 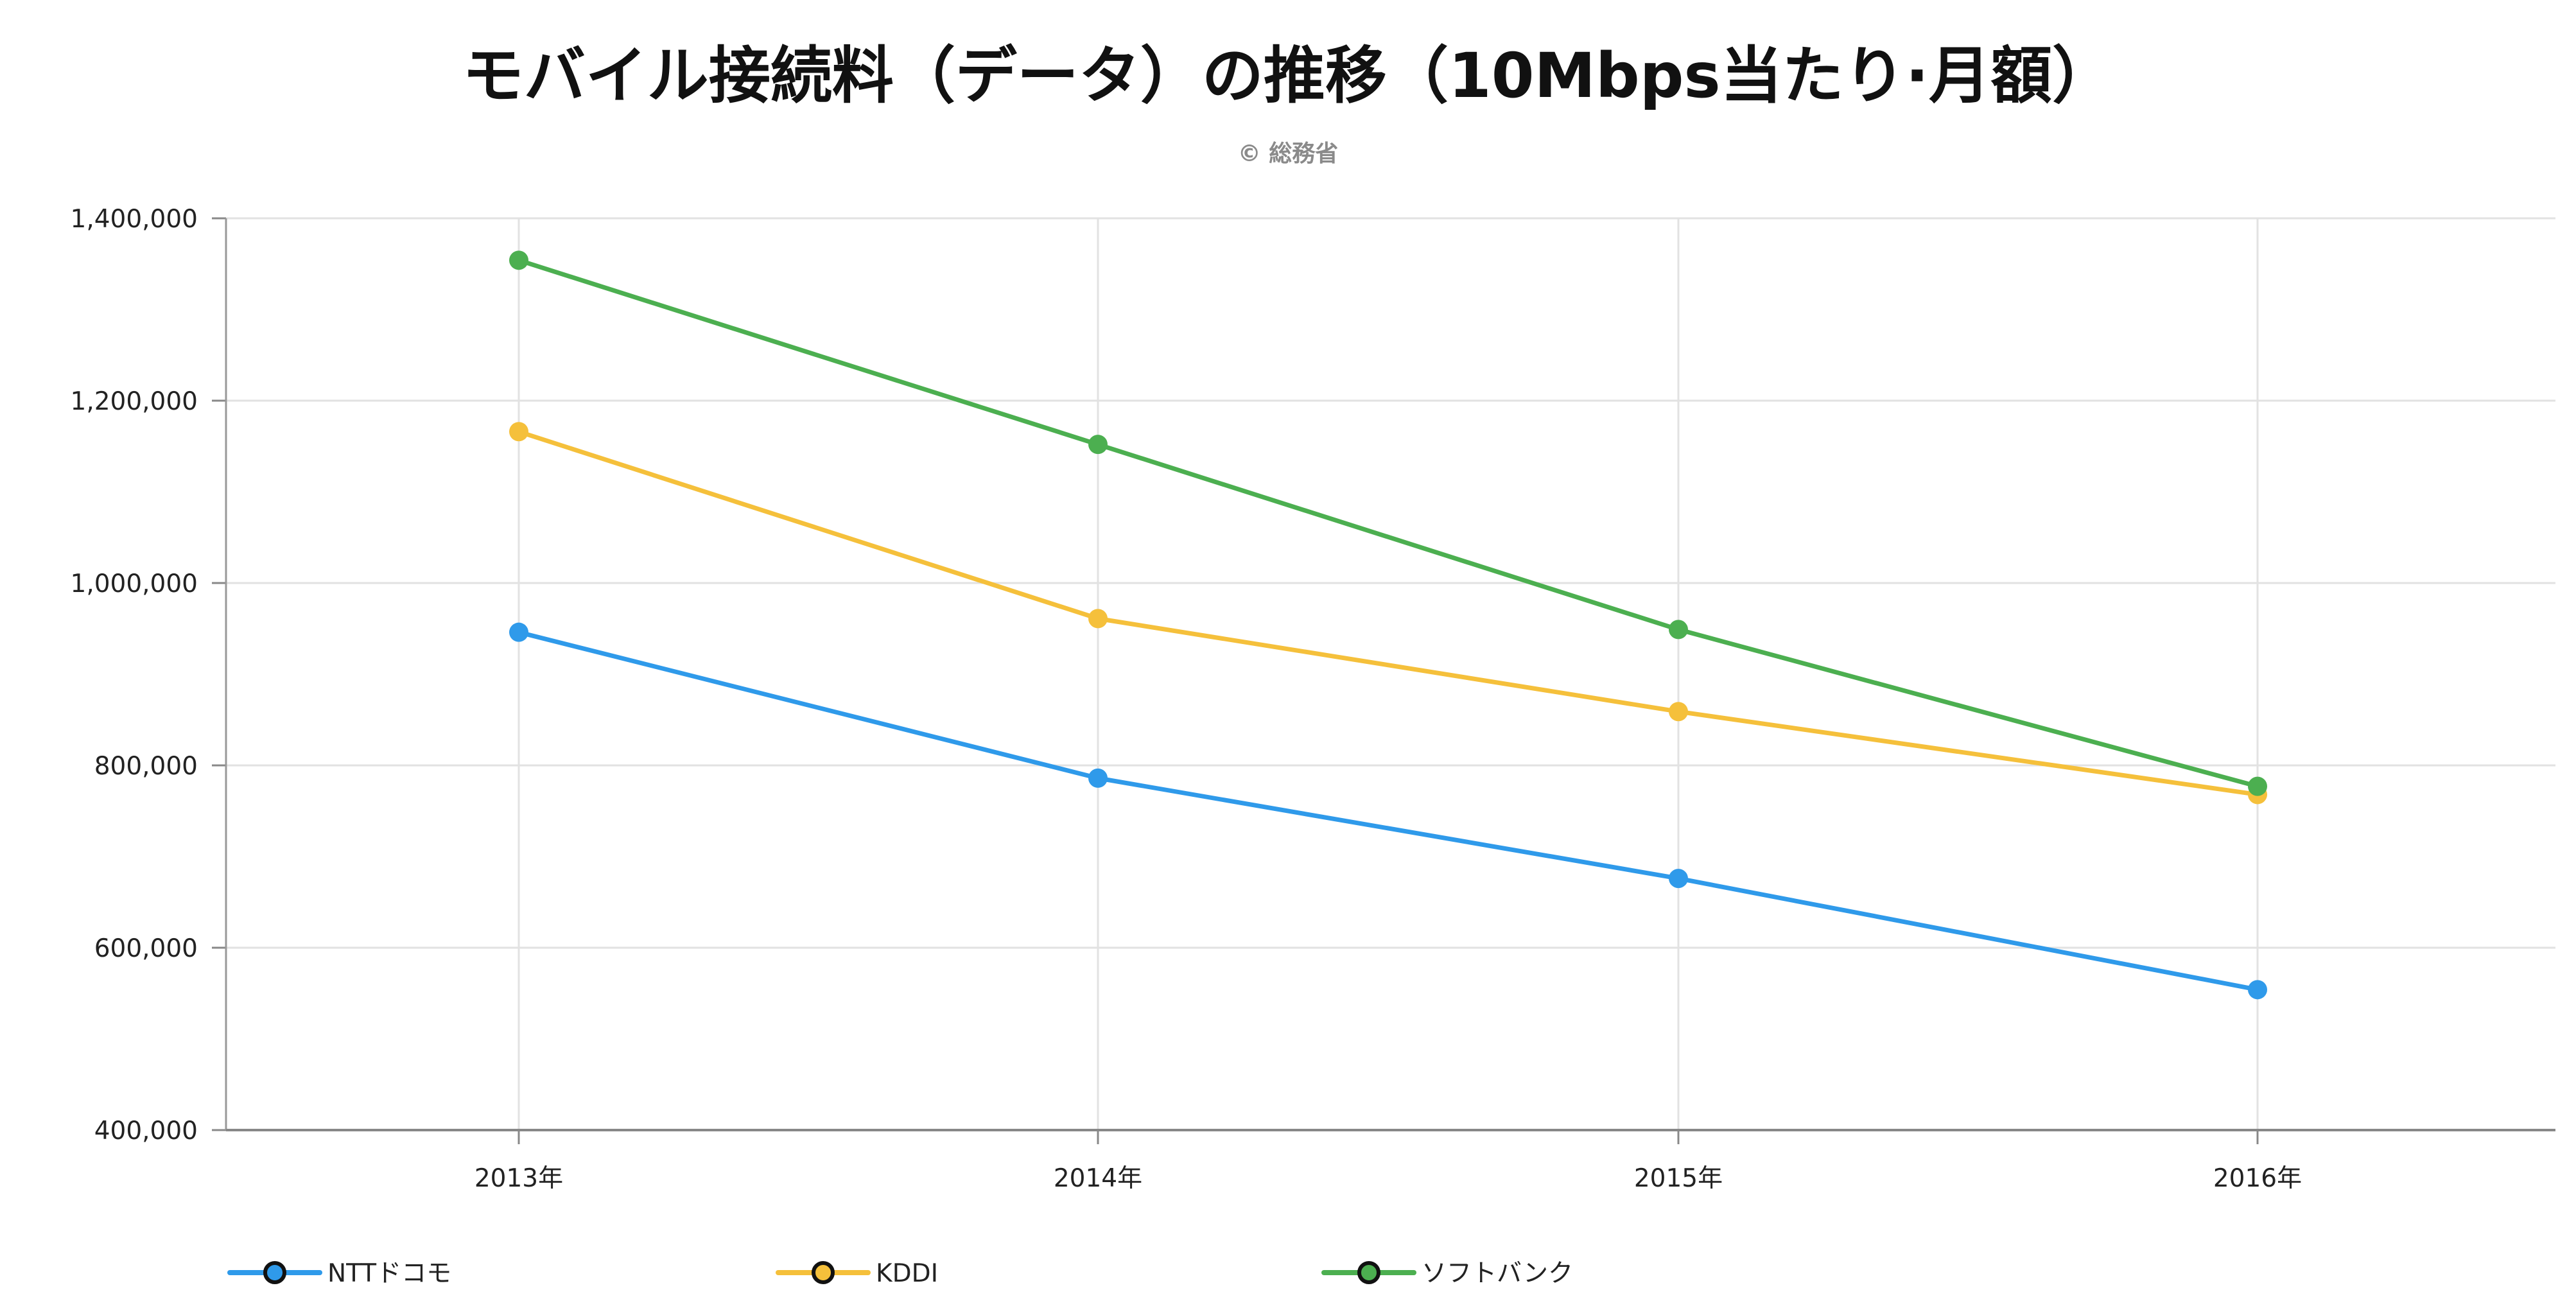 What do you see at coordinates (134, 584) in the screenshot?
I see `y-tick-label: 1,000,000` at bounding box center [134, 584].